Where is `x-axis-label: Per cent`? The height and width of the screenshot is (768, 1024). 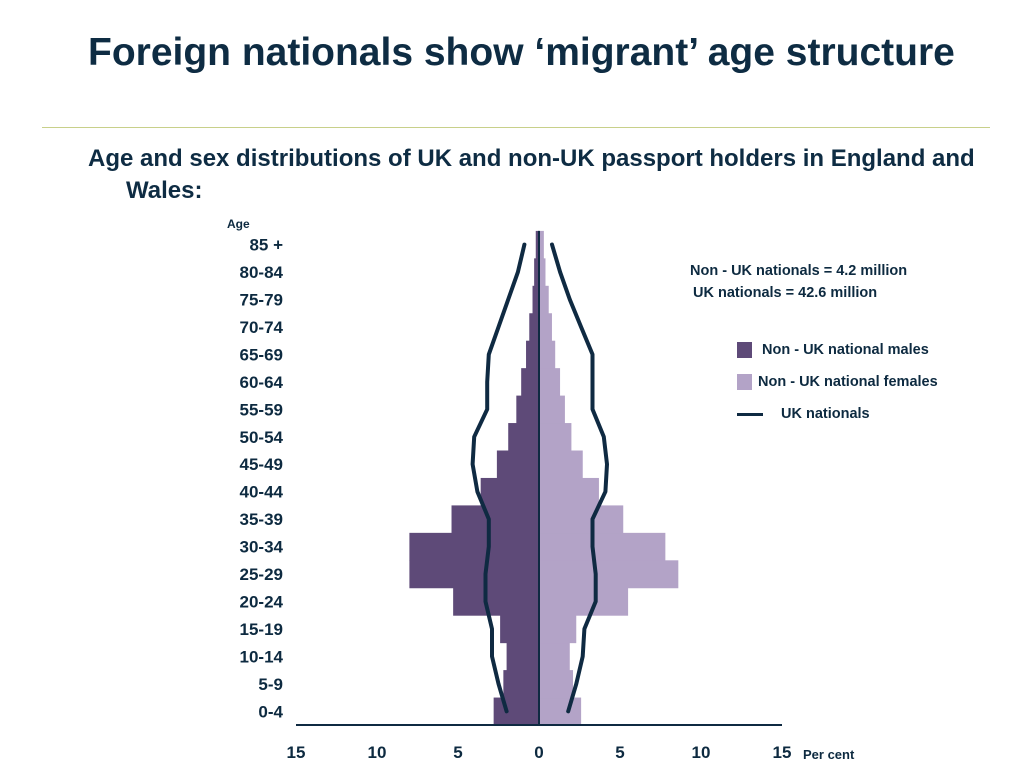 x-axis-label: Per cent is located at coordinates (829, 754).